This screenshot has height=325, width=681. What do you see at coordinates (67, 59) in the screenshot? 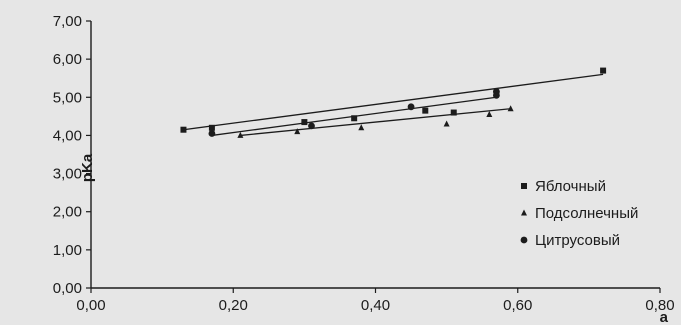
I see `y-tick-label: 6,00` at bounding box center [67, 59].